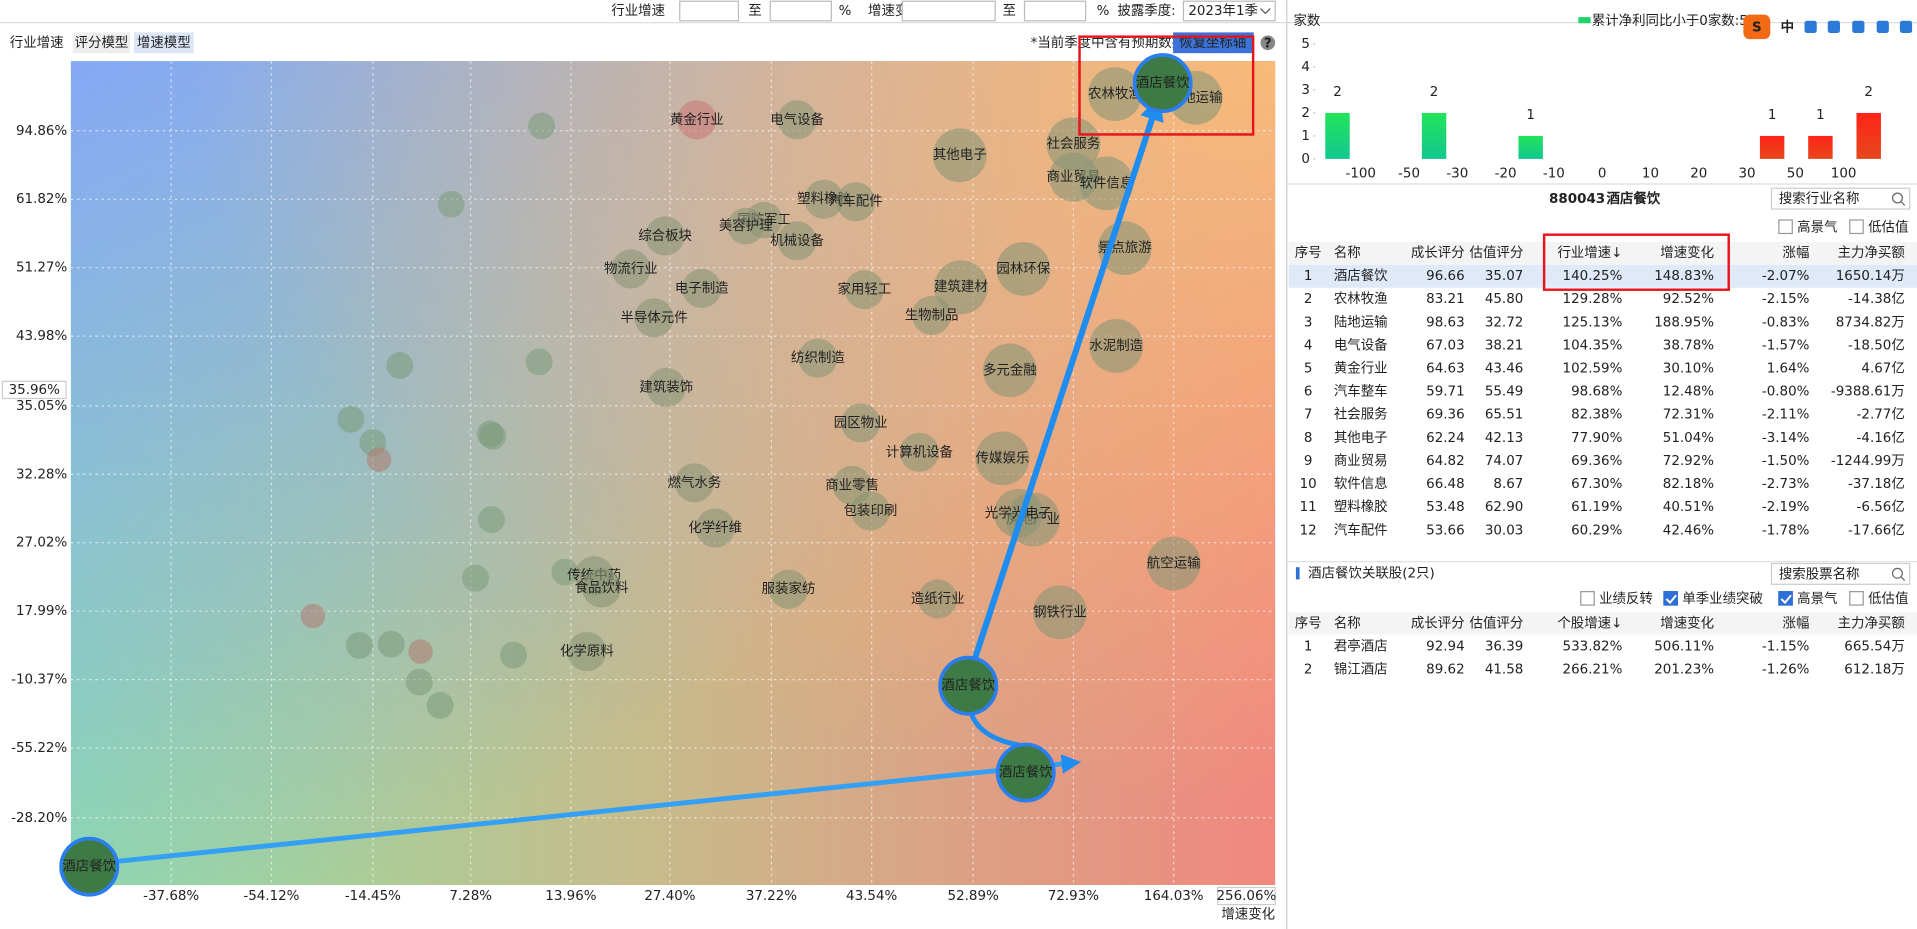  What do you see at coordinates (1361, 391) in the screenshot?
I see `table-cell: 汽车整车` at bounding box center [1361, 391].